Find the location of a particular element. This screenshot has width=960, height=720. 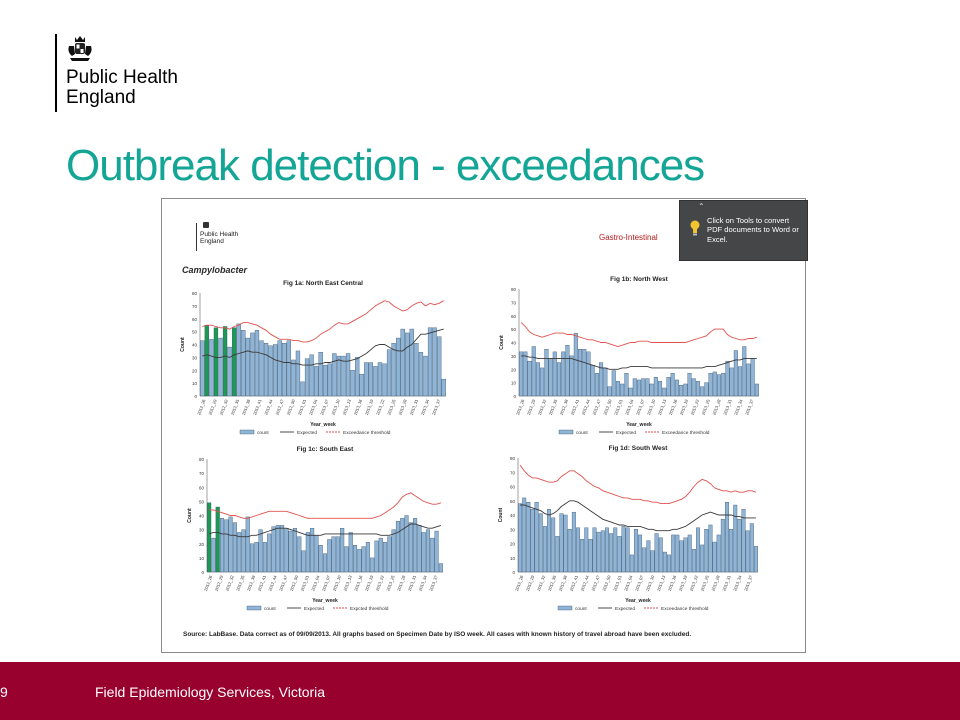

logo-divider is located at coordinates (56, 73).